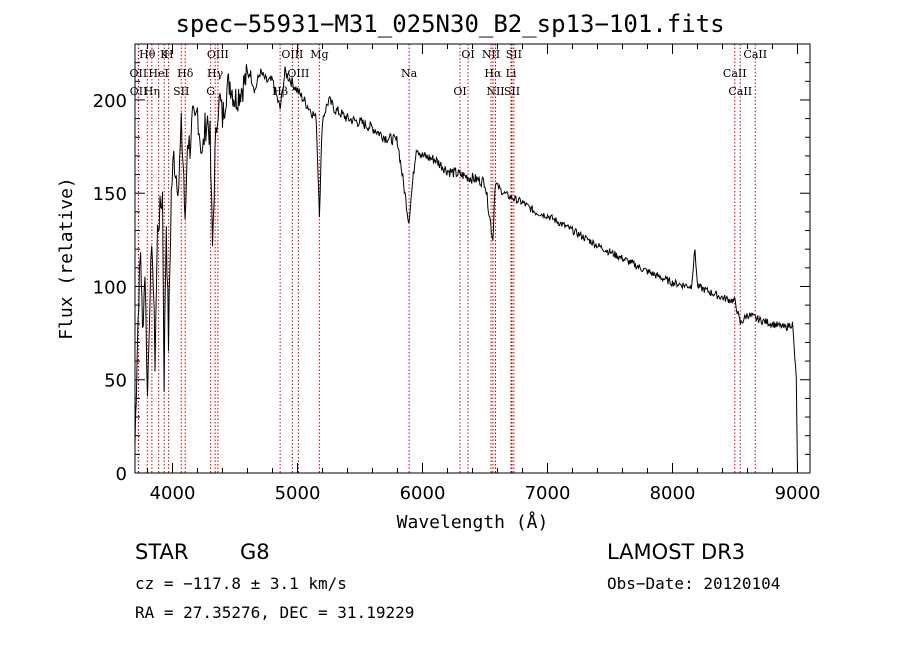 This screenshot has width=900, height=649. I want to click on y-tick-label: 100, so click(110, 287).